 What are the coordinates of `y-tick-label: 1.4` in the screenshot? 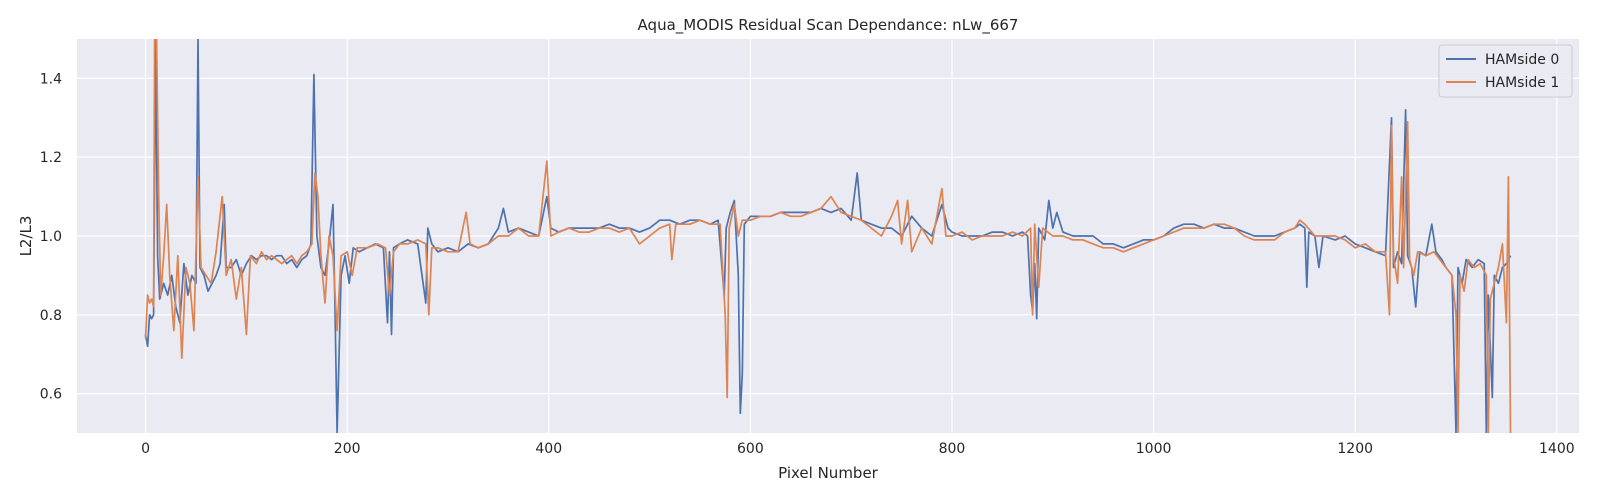 It's located at (51, 79).